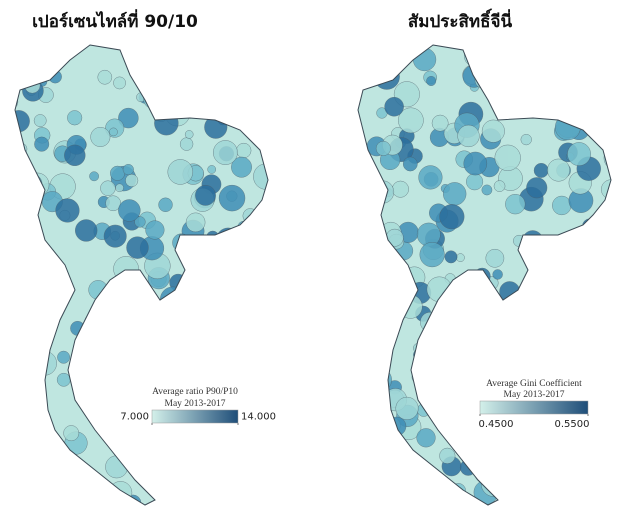 The height and width of the screenshot is (528, 637). What do you see at coordinates (258, 417) in the screenshot?
I see `legend-label: 14.000` at bounding box center [258, 417].